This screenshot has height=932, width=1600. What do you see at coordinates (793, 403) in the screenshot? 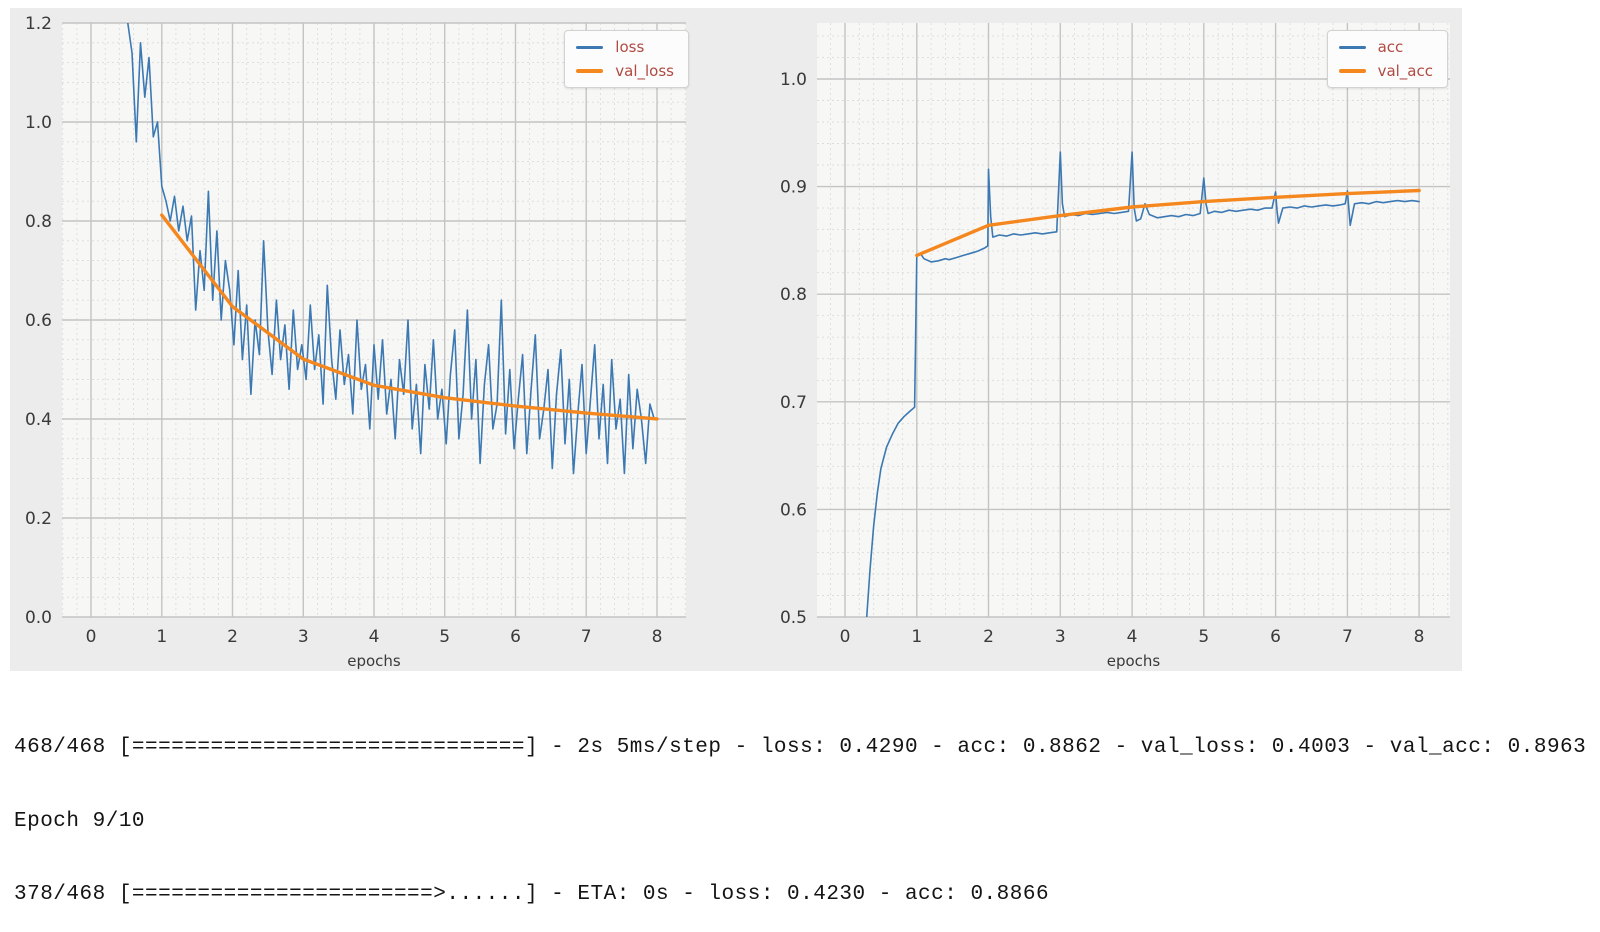
I see `svg-text: 0.7` at bounding box center [793, 403].